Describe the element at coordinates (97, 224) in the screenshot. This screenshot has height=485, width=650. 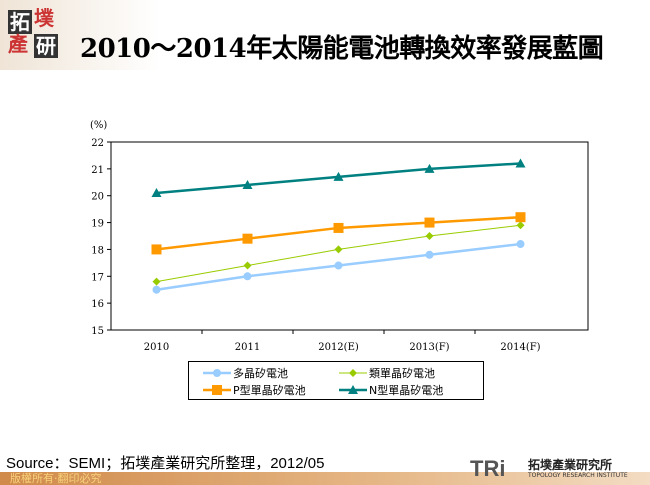
I see `y-tick-label: 19` at that location.